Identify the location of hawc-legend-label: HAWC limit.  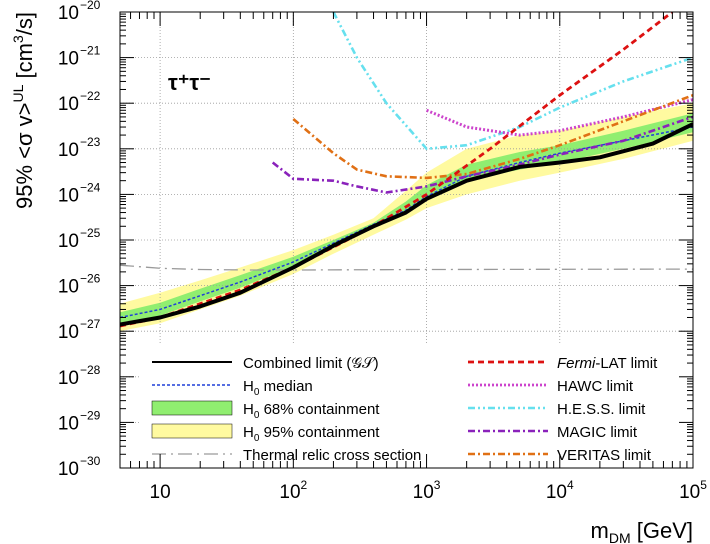
(595, 386).